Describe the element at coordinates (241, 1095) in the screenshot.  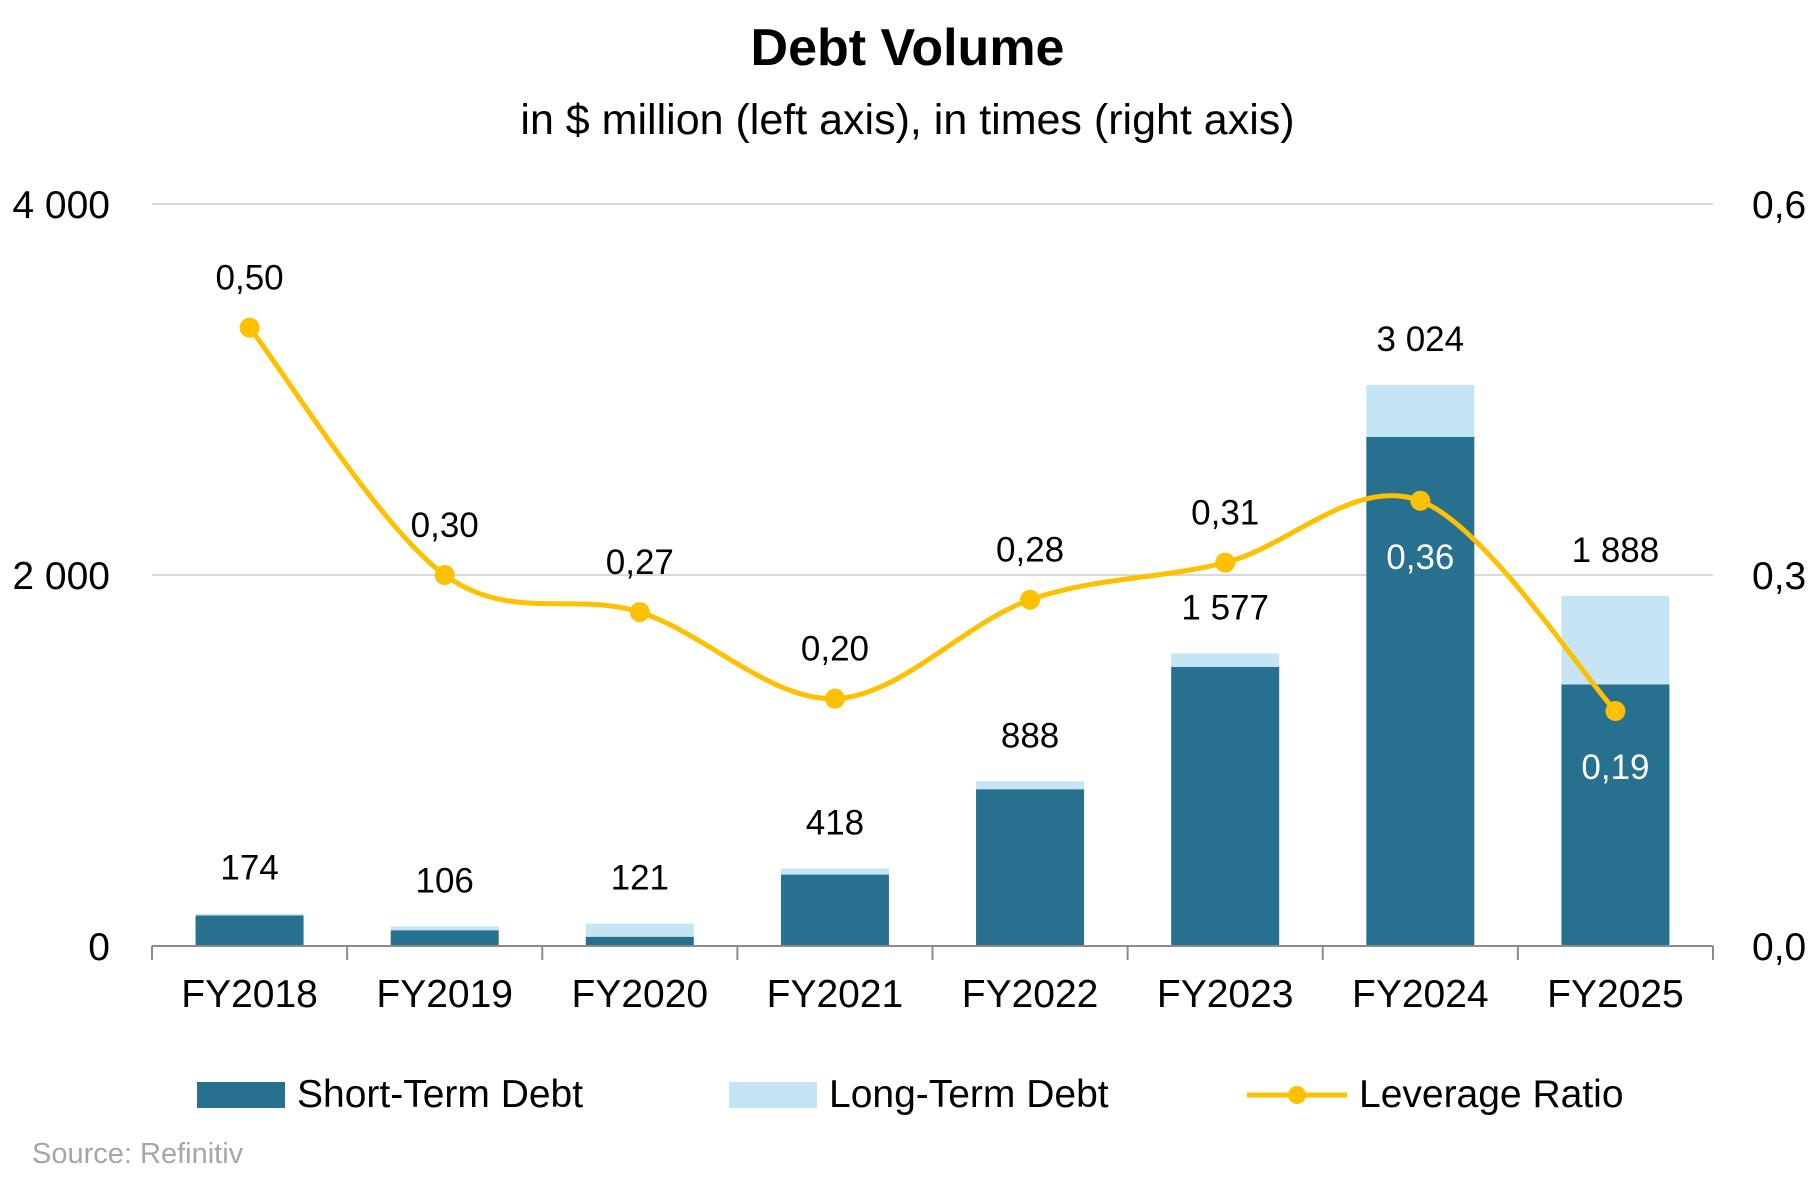
I see `legend-swatch-short-term-debt` at that location.